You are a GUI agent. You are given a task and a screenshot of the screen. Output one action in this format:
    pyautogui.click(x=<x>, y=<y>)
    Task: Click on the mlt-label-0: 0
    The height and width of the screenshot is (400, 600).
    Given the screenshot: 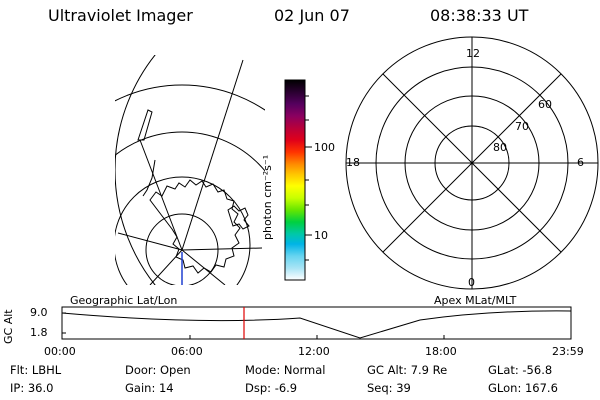 What is the action you would take?
    pyautogui.click(x=471, y=282)
    